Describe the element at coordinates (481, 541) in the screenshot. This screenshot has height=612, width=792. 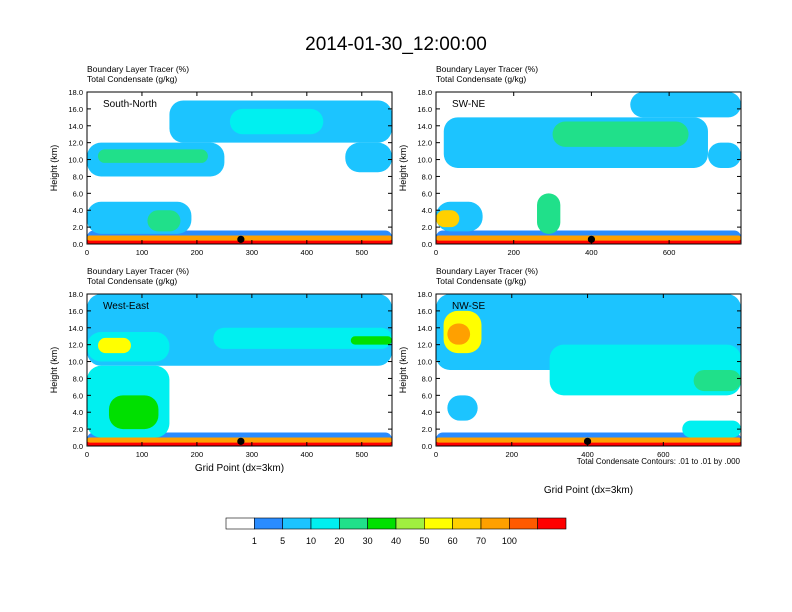
I see `colorbar-label: 70` at that location.